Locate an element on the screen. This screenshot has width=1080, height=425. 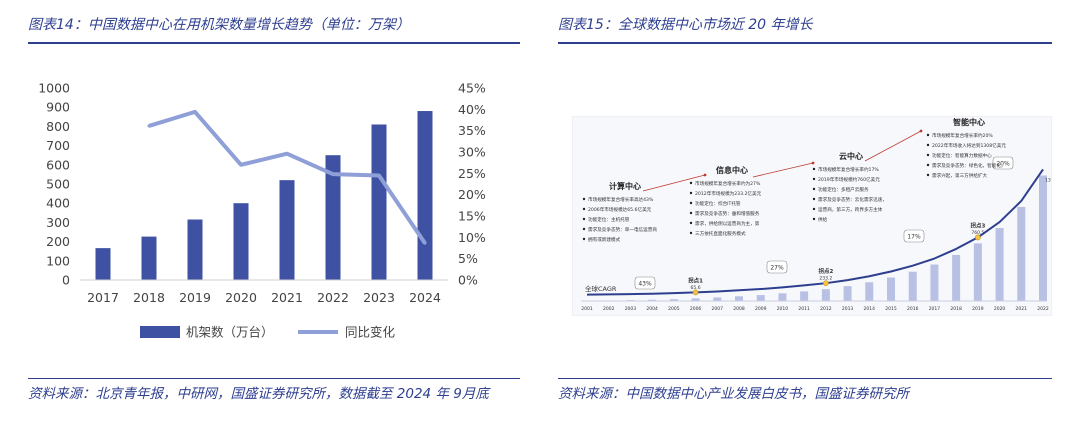
x-tick-label: 2019 is located at coordinates (195, 297).